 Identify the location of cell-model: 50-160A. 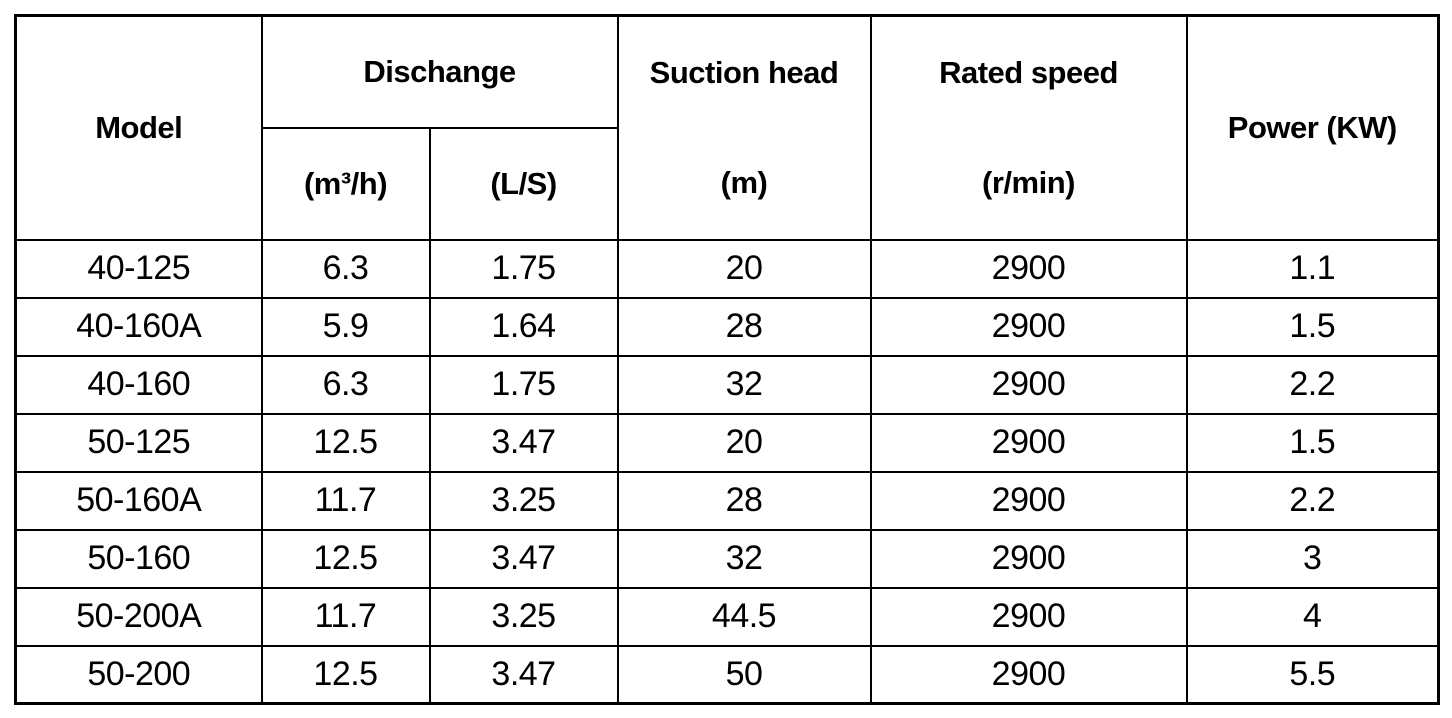
(138, 500).